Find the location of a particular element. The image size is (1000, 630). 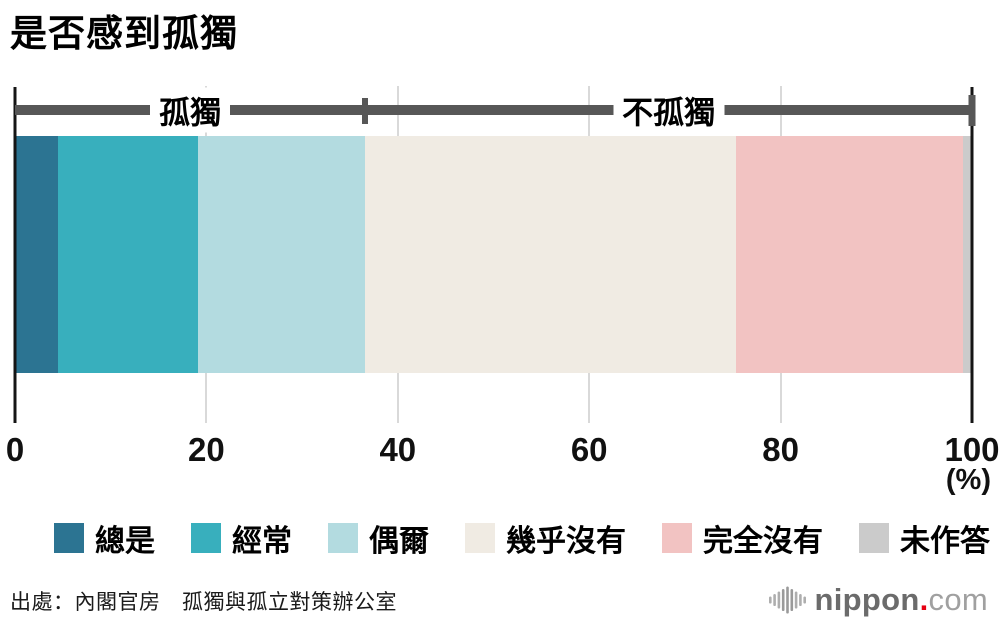

x-tick-label: 100 is located at coordinates (972, 449).